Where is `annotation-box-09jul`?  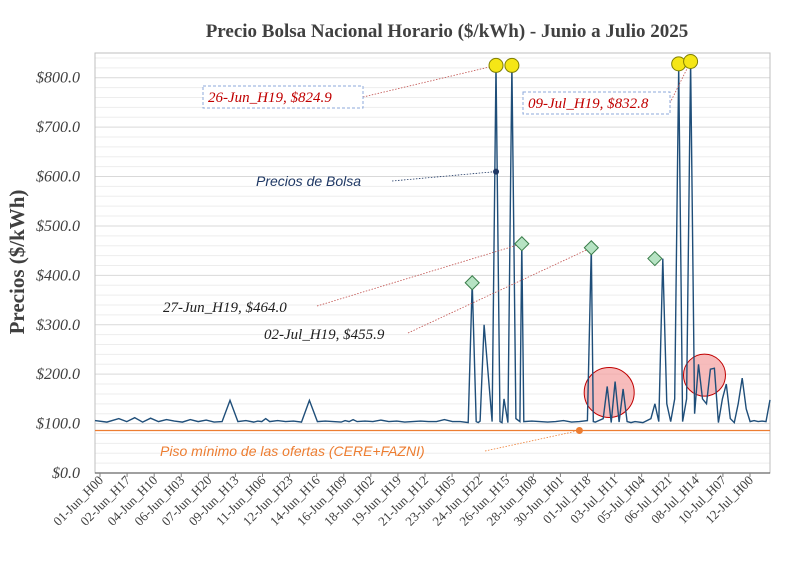
annotation-box-09jul is located at coordinates (596, 103).